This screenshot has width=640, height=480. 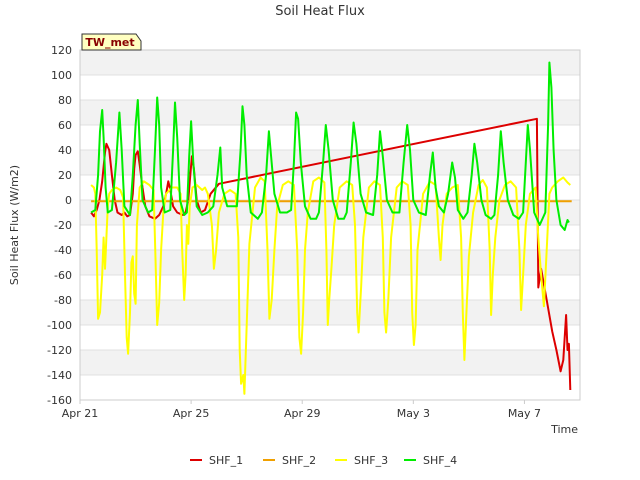 I want to click on x-axis-label: Time, so click(x=564, y=429).